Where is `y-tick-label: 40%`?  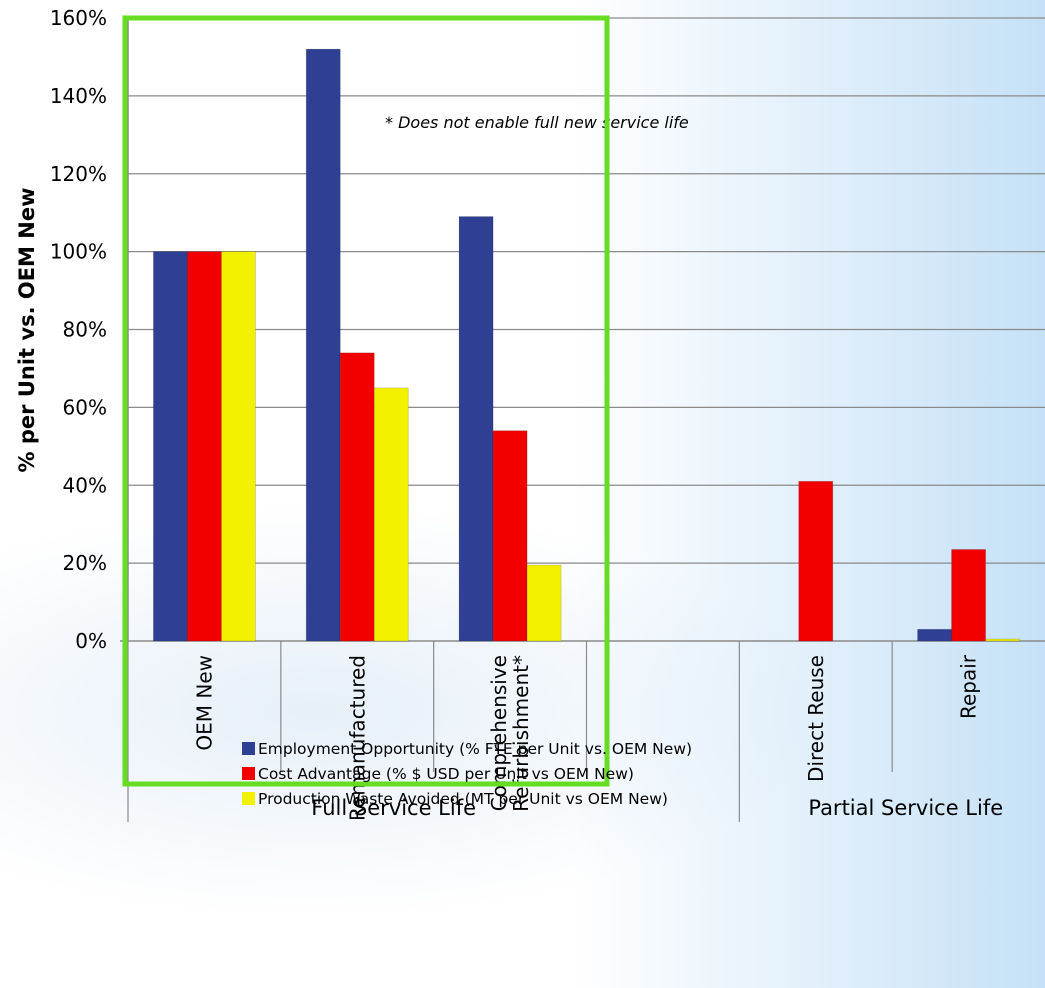
y-tick-label: 40% is located at coordinates (85, 485).